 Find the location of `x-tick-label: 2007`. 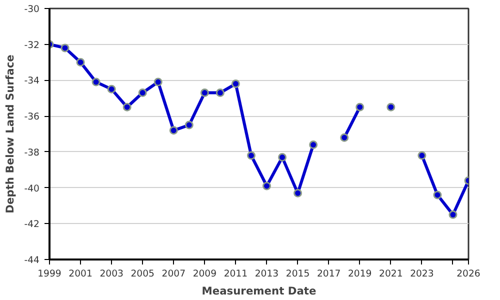

x-tick-label: 2007 is located at coordinates (174, 274).